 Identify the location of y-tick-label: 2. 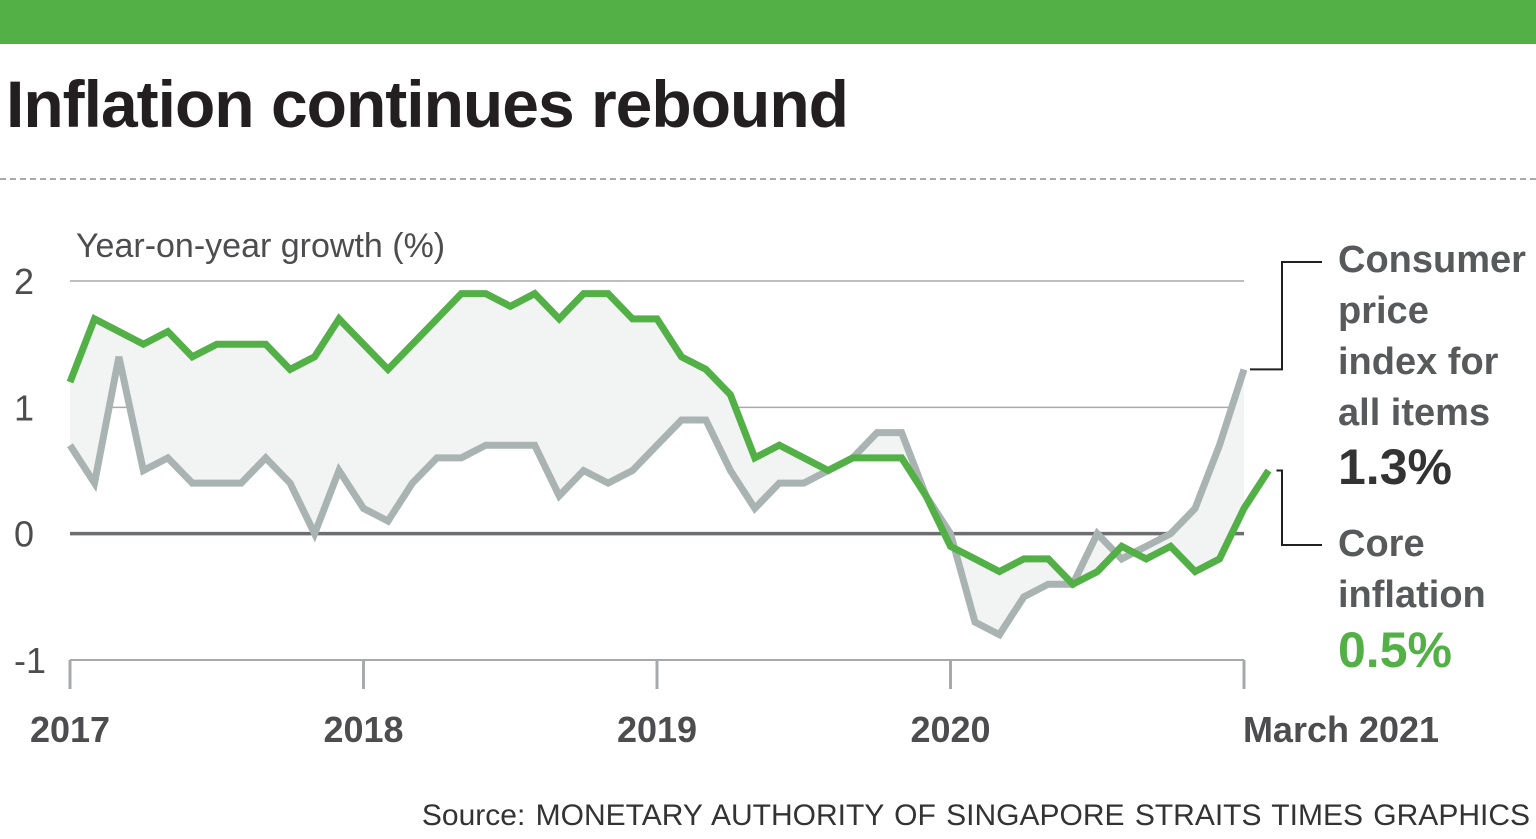
(24, 281).